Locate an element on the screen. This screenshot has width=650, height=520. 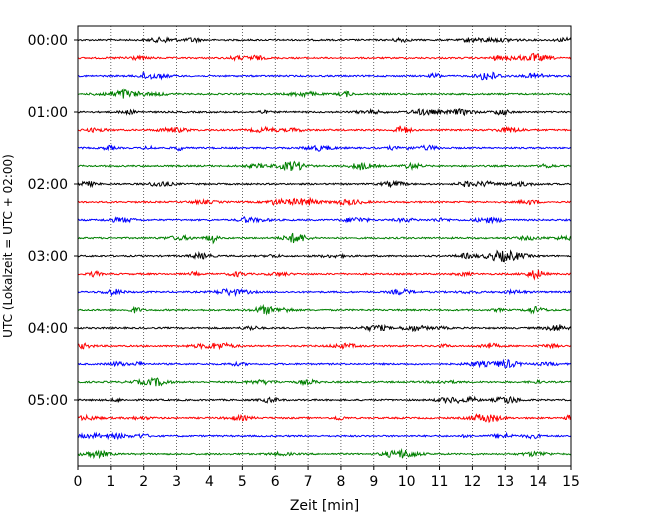
x-tick-label: 3 is located at coordinates (176, 482).